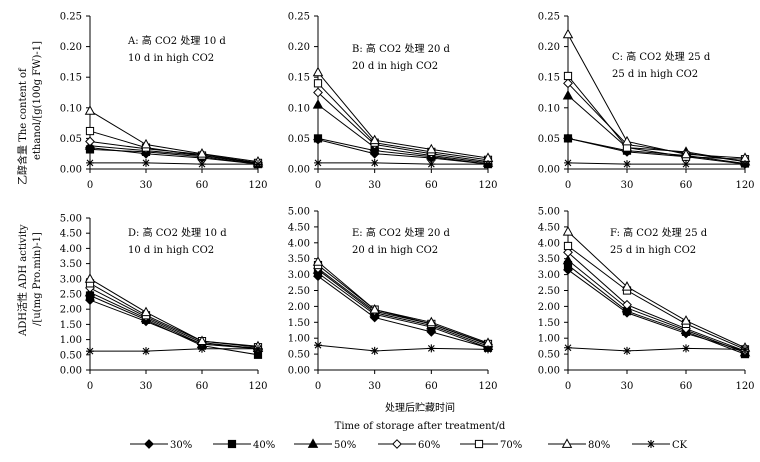 This screenshot has width=760, height=462. Describe the element at coordinates (299, 17) in the screenshot. I see `y-tick-label: 0.25` at that location.